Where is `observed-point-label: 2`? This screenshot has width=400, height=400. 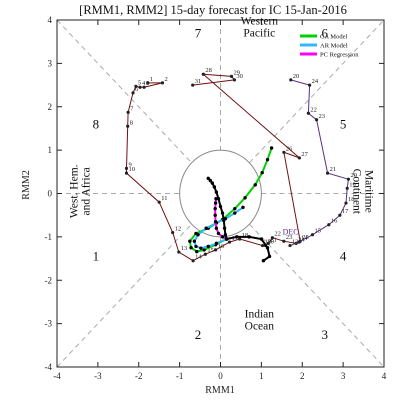
observed-point-label: 2 is located at coordinates (165, 79).